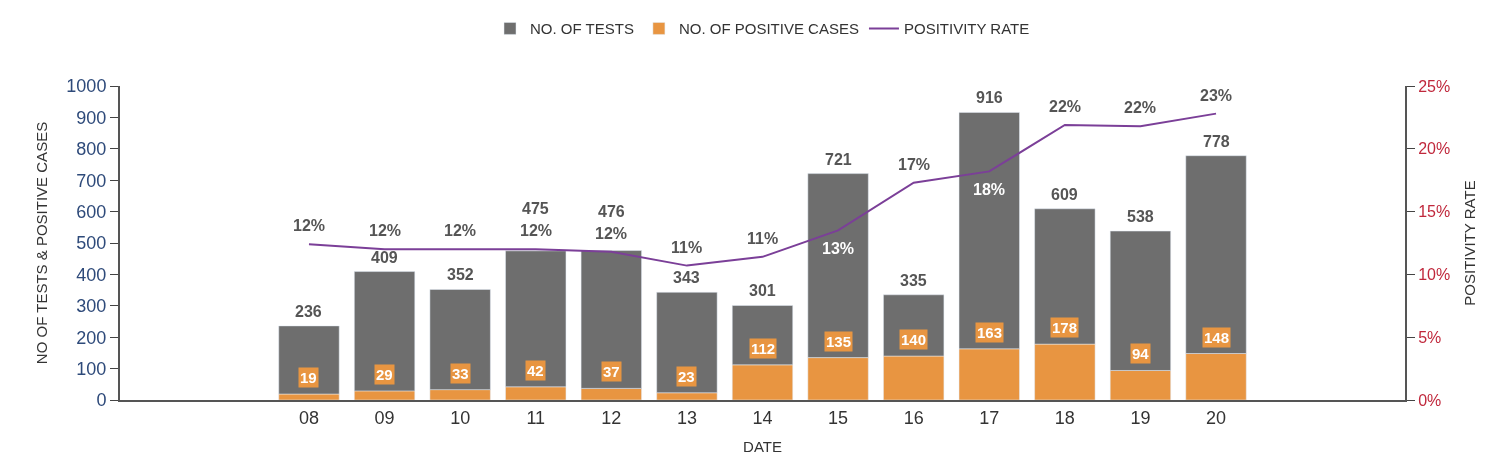 This screenshot has width=1511, height=468. Describe the element at coordinates (763, 348) in the screenshot. I see `data-label: 112` at that location.